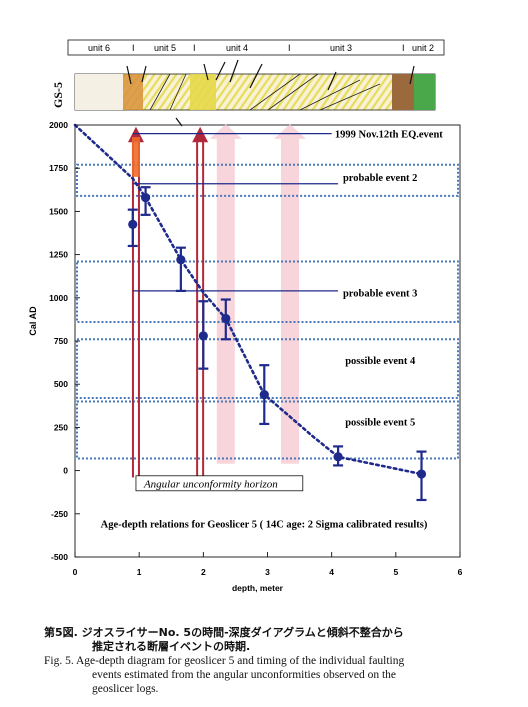 The image size is (528, 707). I want to click on caption-jp-line-1: 第5図. ジオスライサーNo. 5の時間-深度ダイアグラムと傾斜不整合から, so click(224, 632).